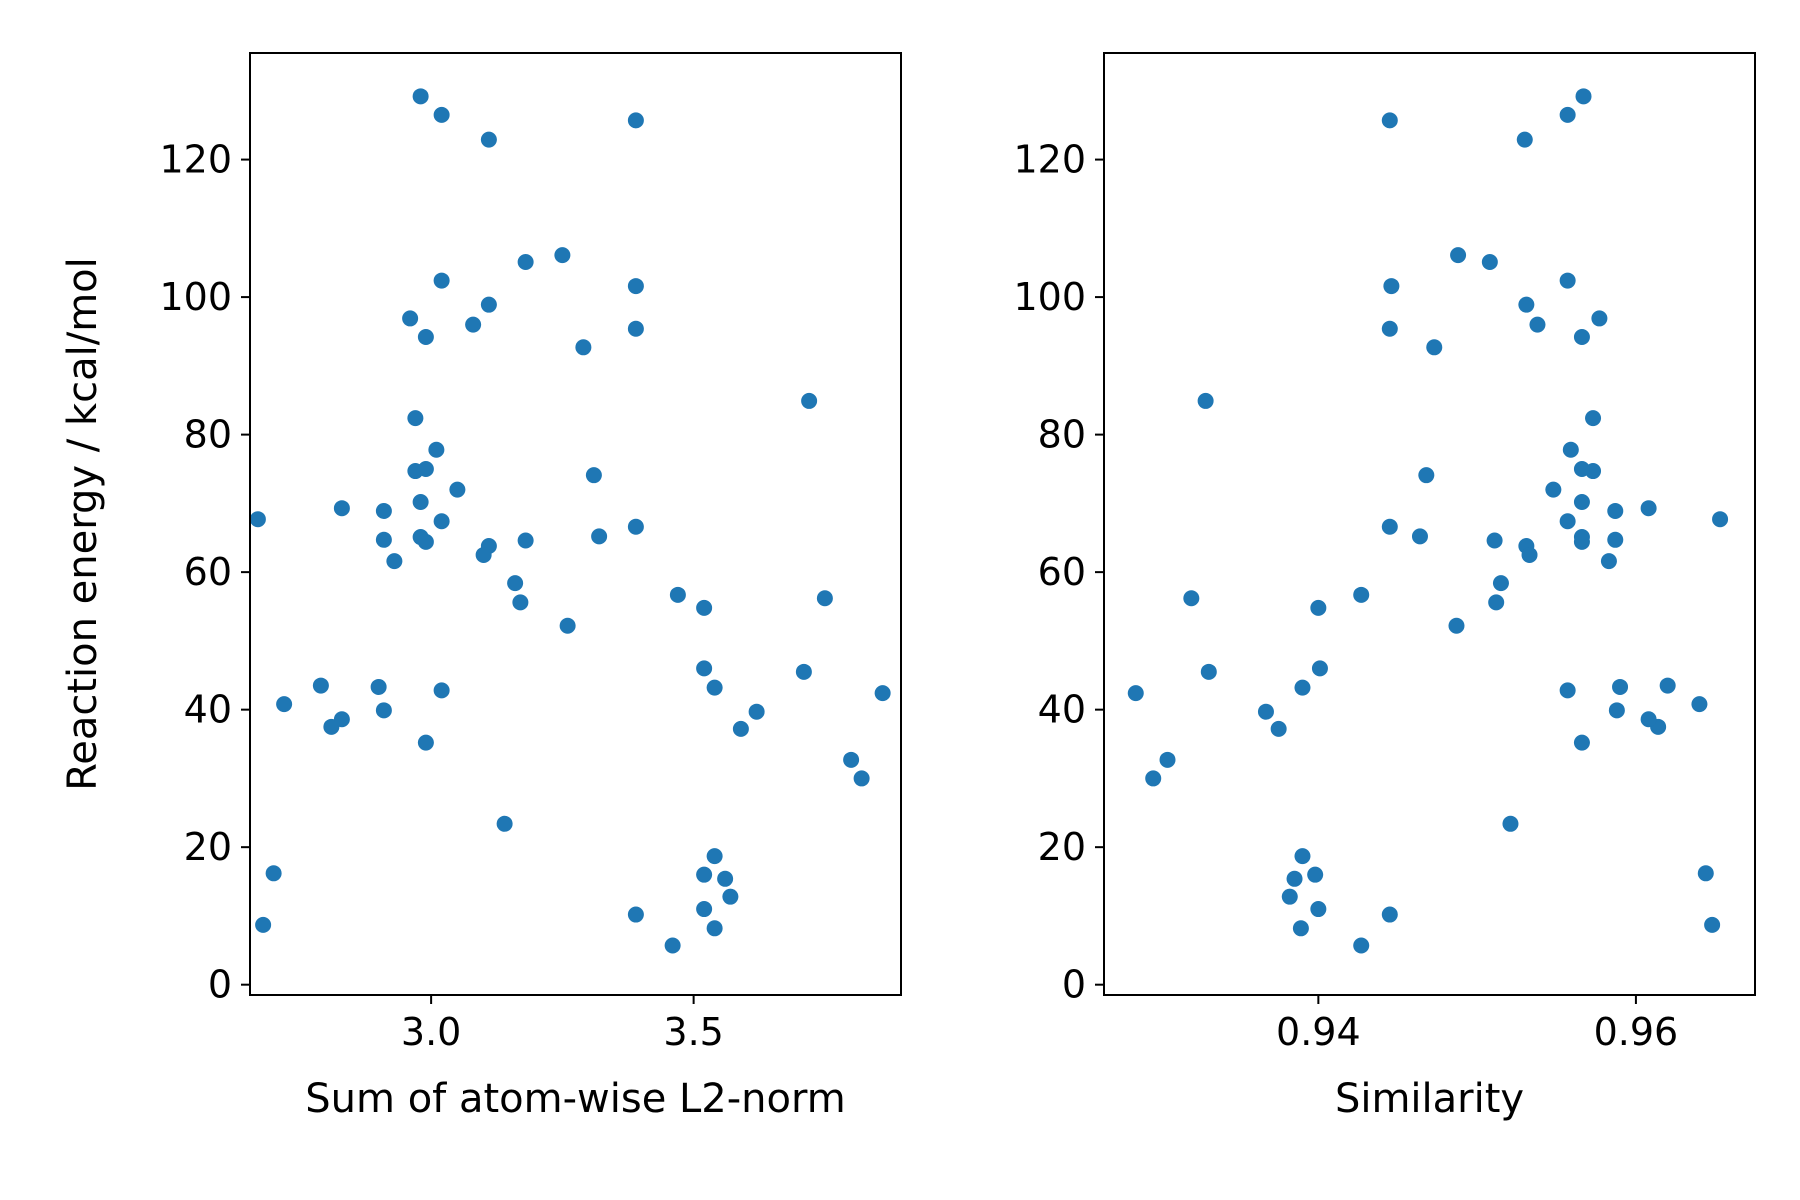 The height and width of the screenshot is (1200, 1800). What do you see at coordinates (195, 297) in the screenshot?
I see `y-tick-label-left: 100` at bounding box center [195, 297].